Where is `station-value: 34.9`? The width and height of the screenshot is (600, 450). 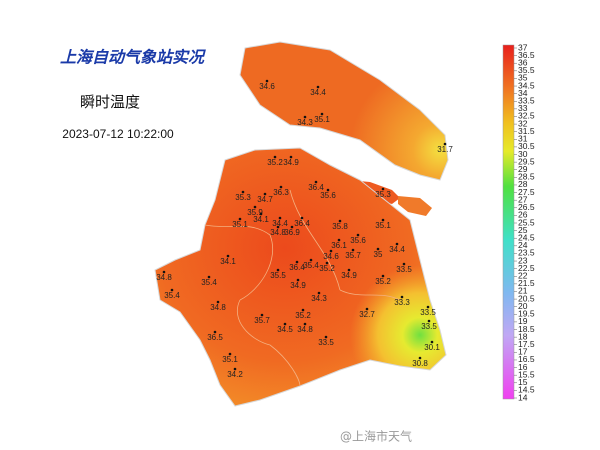
station-value: 34.9 is located at coordinates (298, 285).